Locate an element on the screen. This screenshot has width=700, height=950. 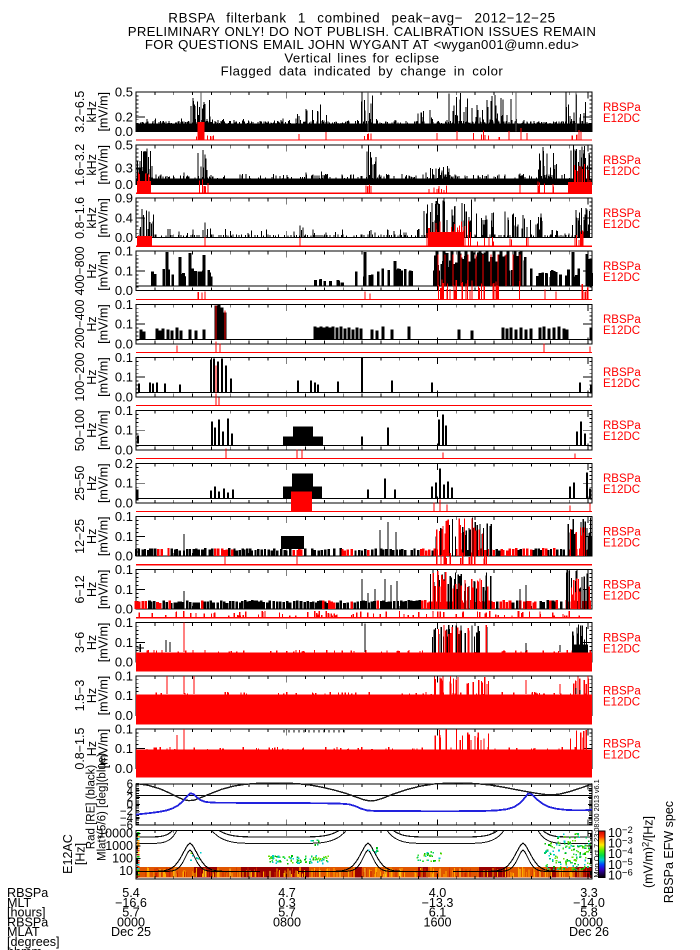
svg-text: 0.3 is located at coordinates (124, 168).